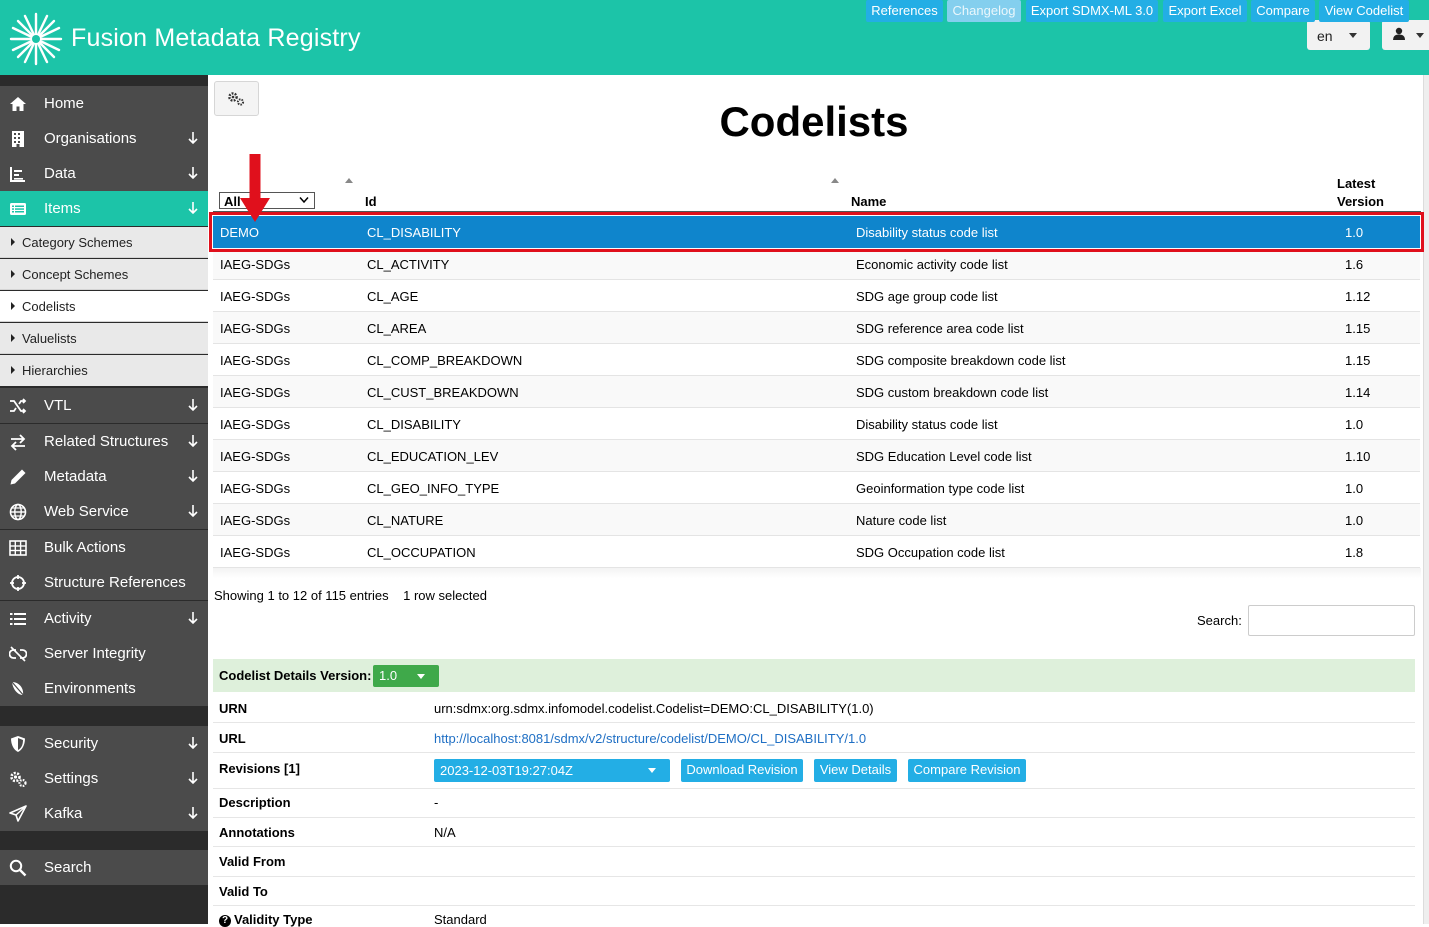 The height and width of the screenshot is (927, 1429). What do you see at coordinates (104, 338) in the screenshot?
I see `sidebar-subitem-valuelists: Valuelists` at bounding box center [104, 338].